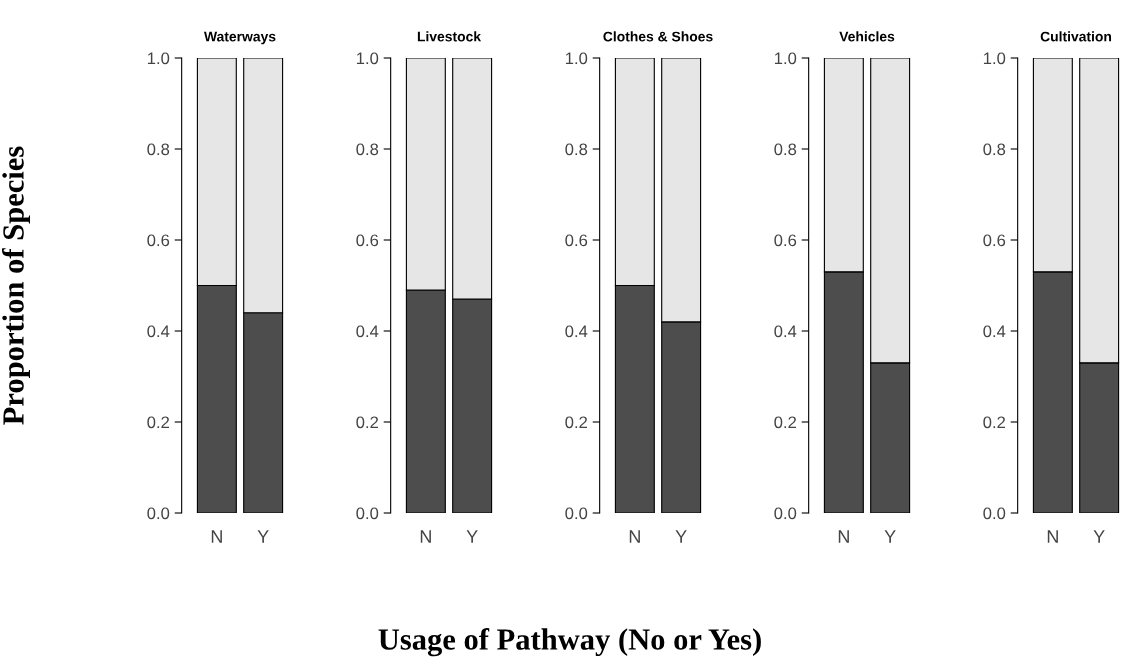 This screenshot has height=671, width=1141. I want to click on x-axis-title: Usage of Pathway (No or Yes), so click(569, 642).